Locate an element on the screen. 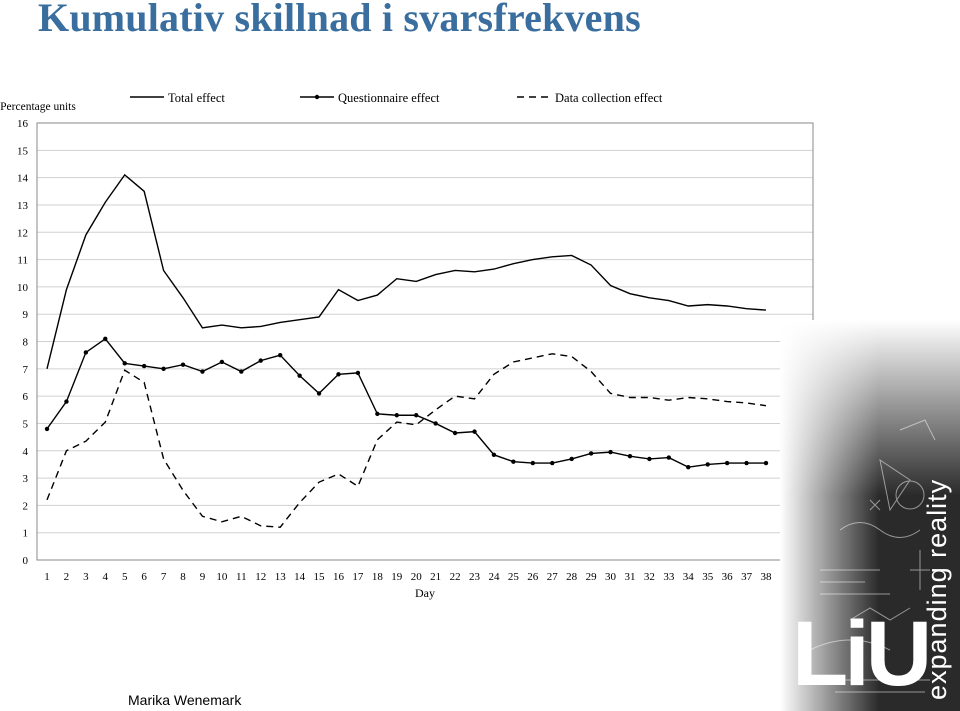 The image size is (960, 711). y-tick-label: 12 is located at coordinates (22, 233).